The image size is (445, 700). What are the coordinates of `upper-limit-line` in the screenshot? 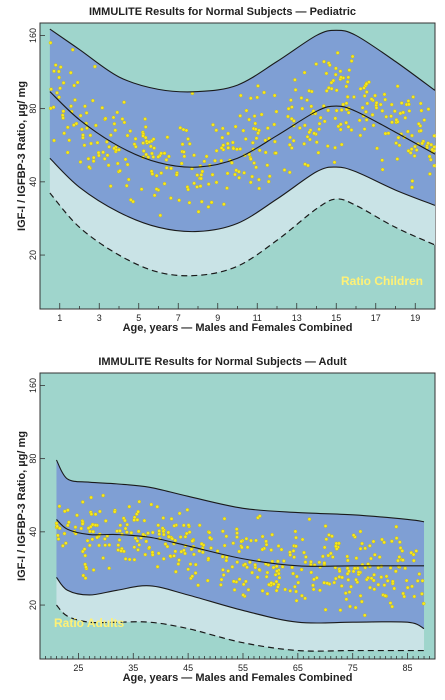 It's located at (242, 60).